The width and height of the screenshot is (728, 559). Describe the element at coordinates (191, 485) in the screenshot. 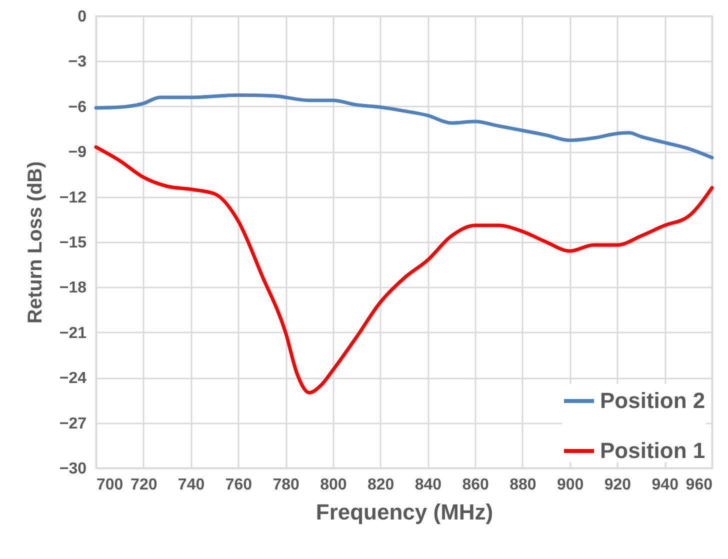

I see `x-tick-label: 740` at that location.